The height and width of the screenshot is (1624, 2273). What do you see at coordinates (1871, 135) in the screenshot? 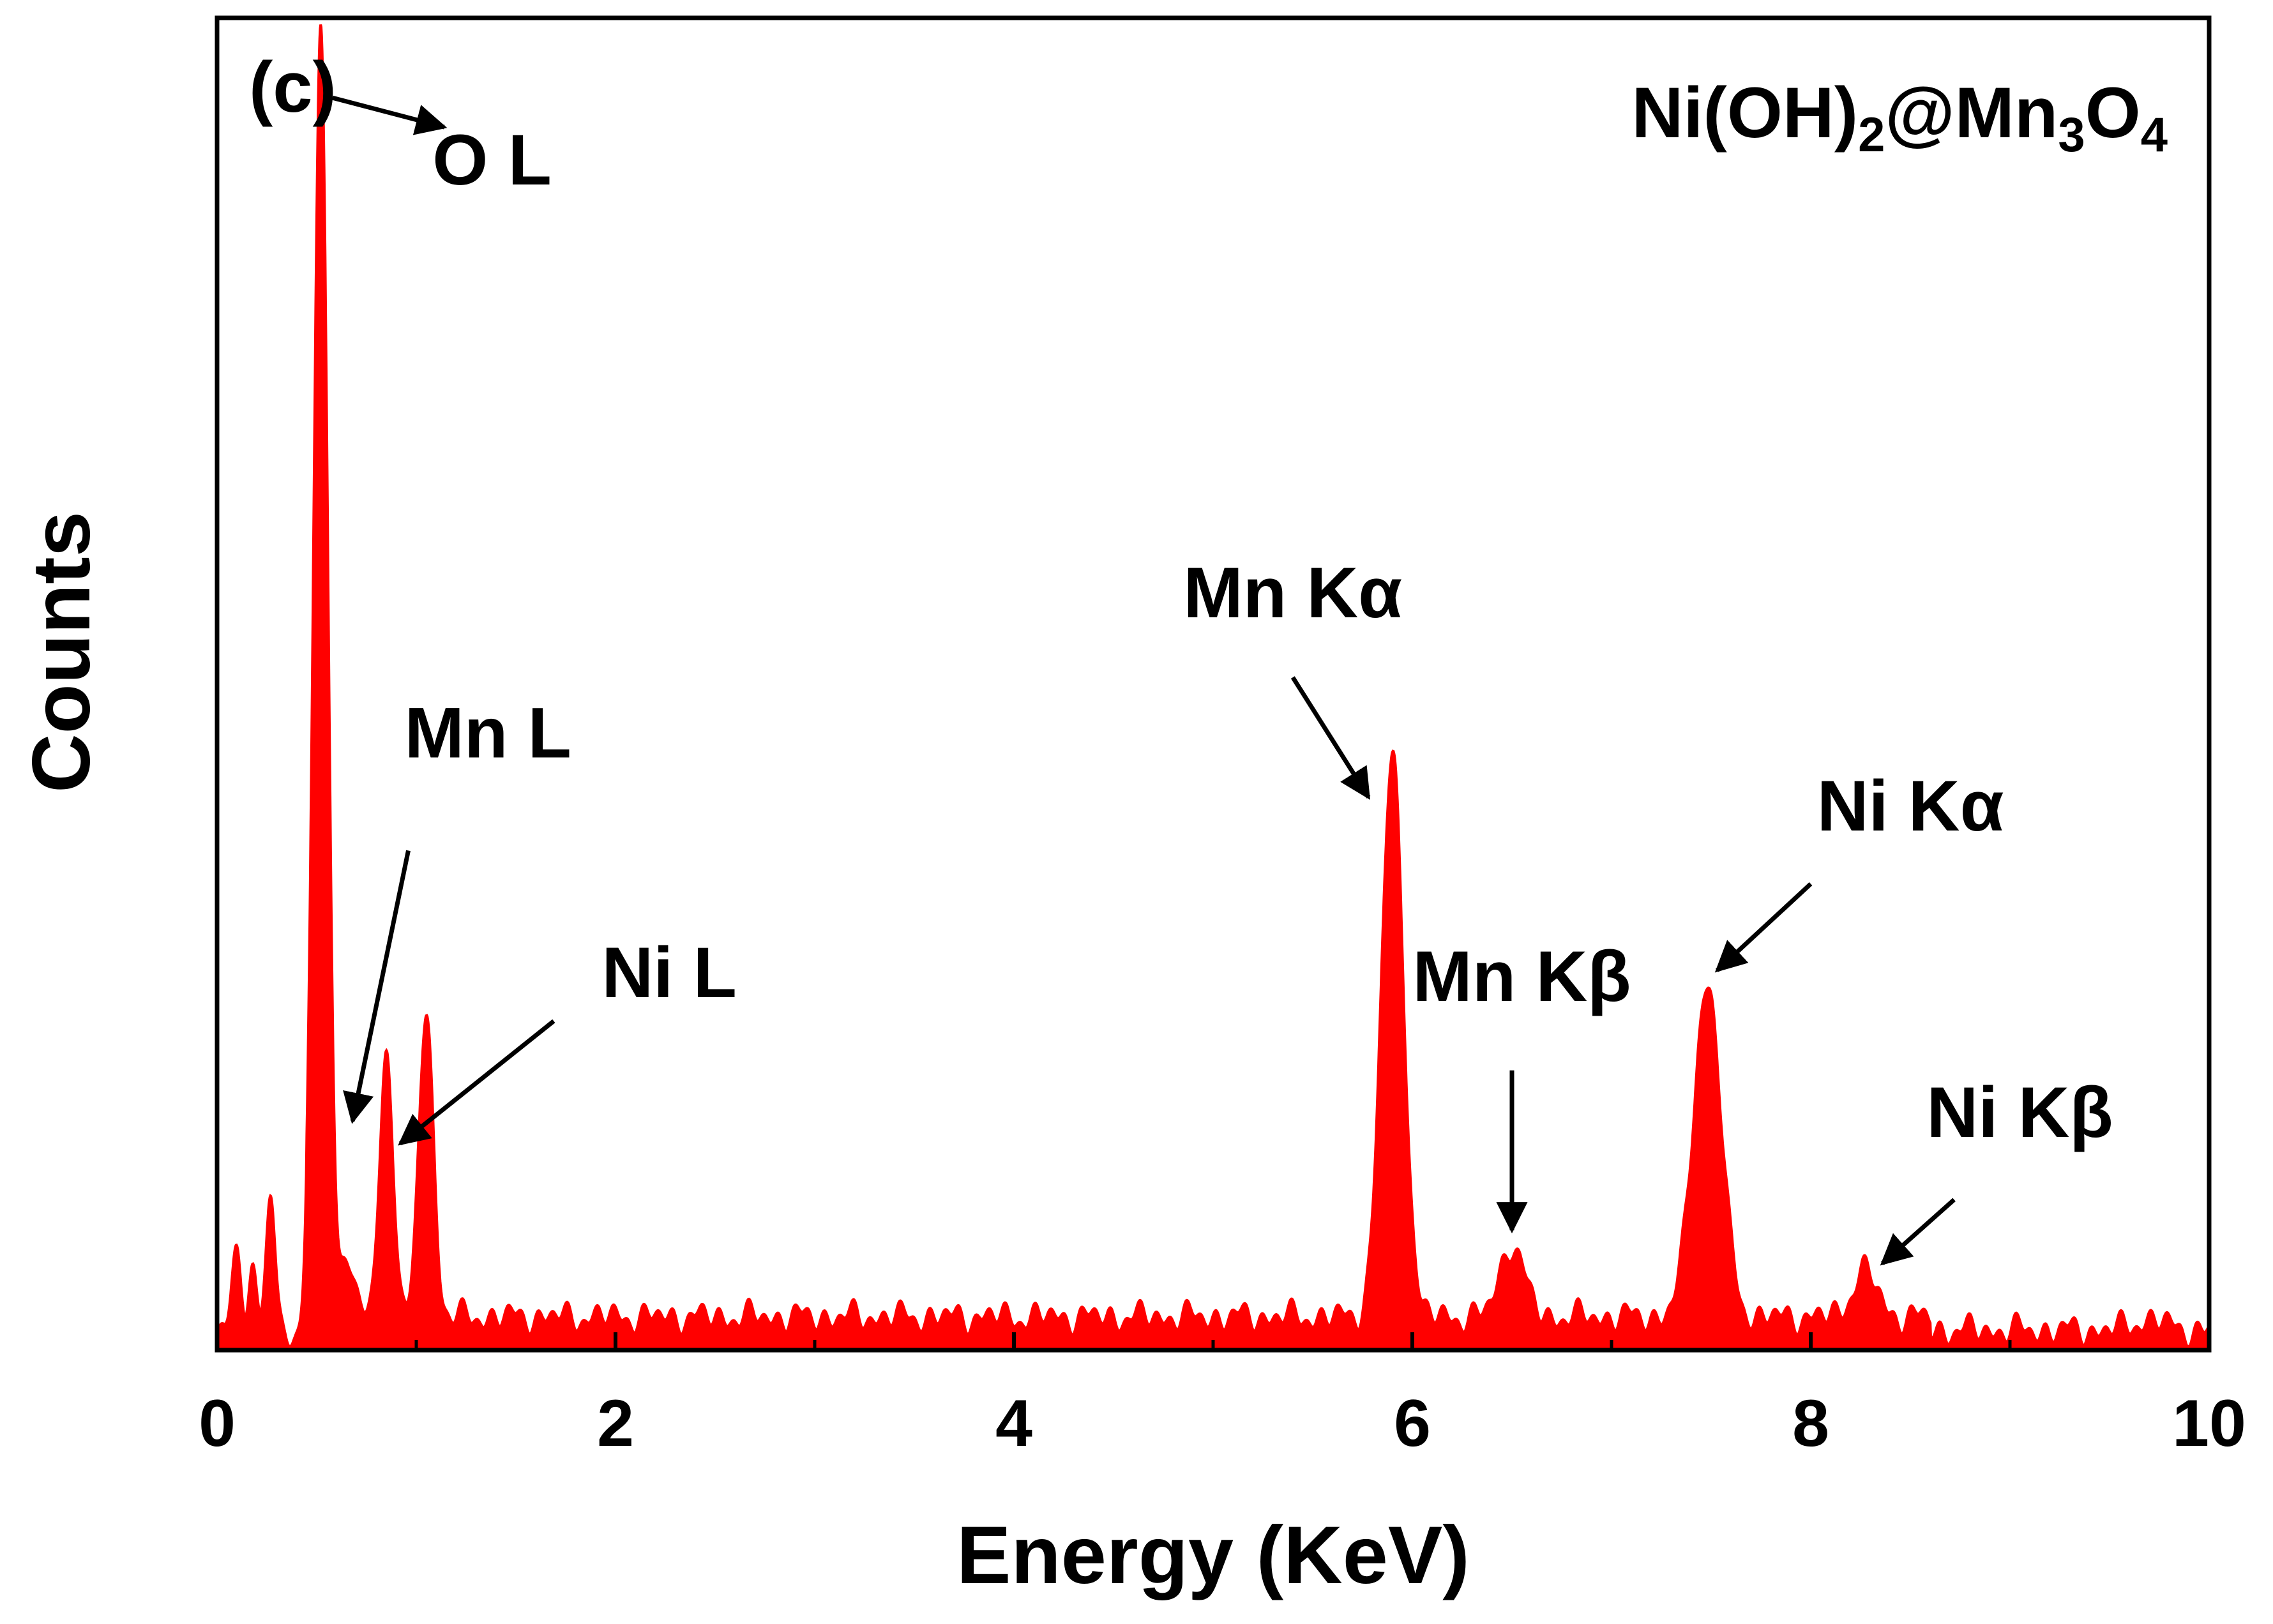
I see `sample-label-sub1: 2` at bounding box center [1871, 135].